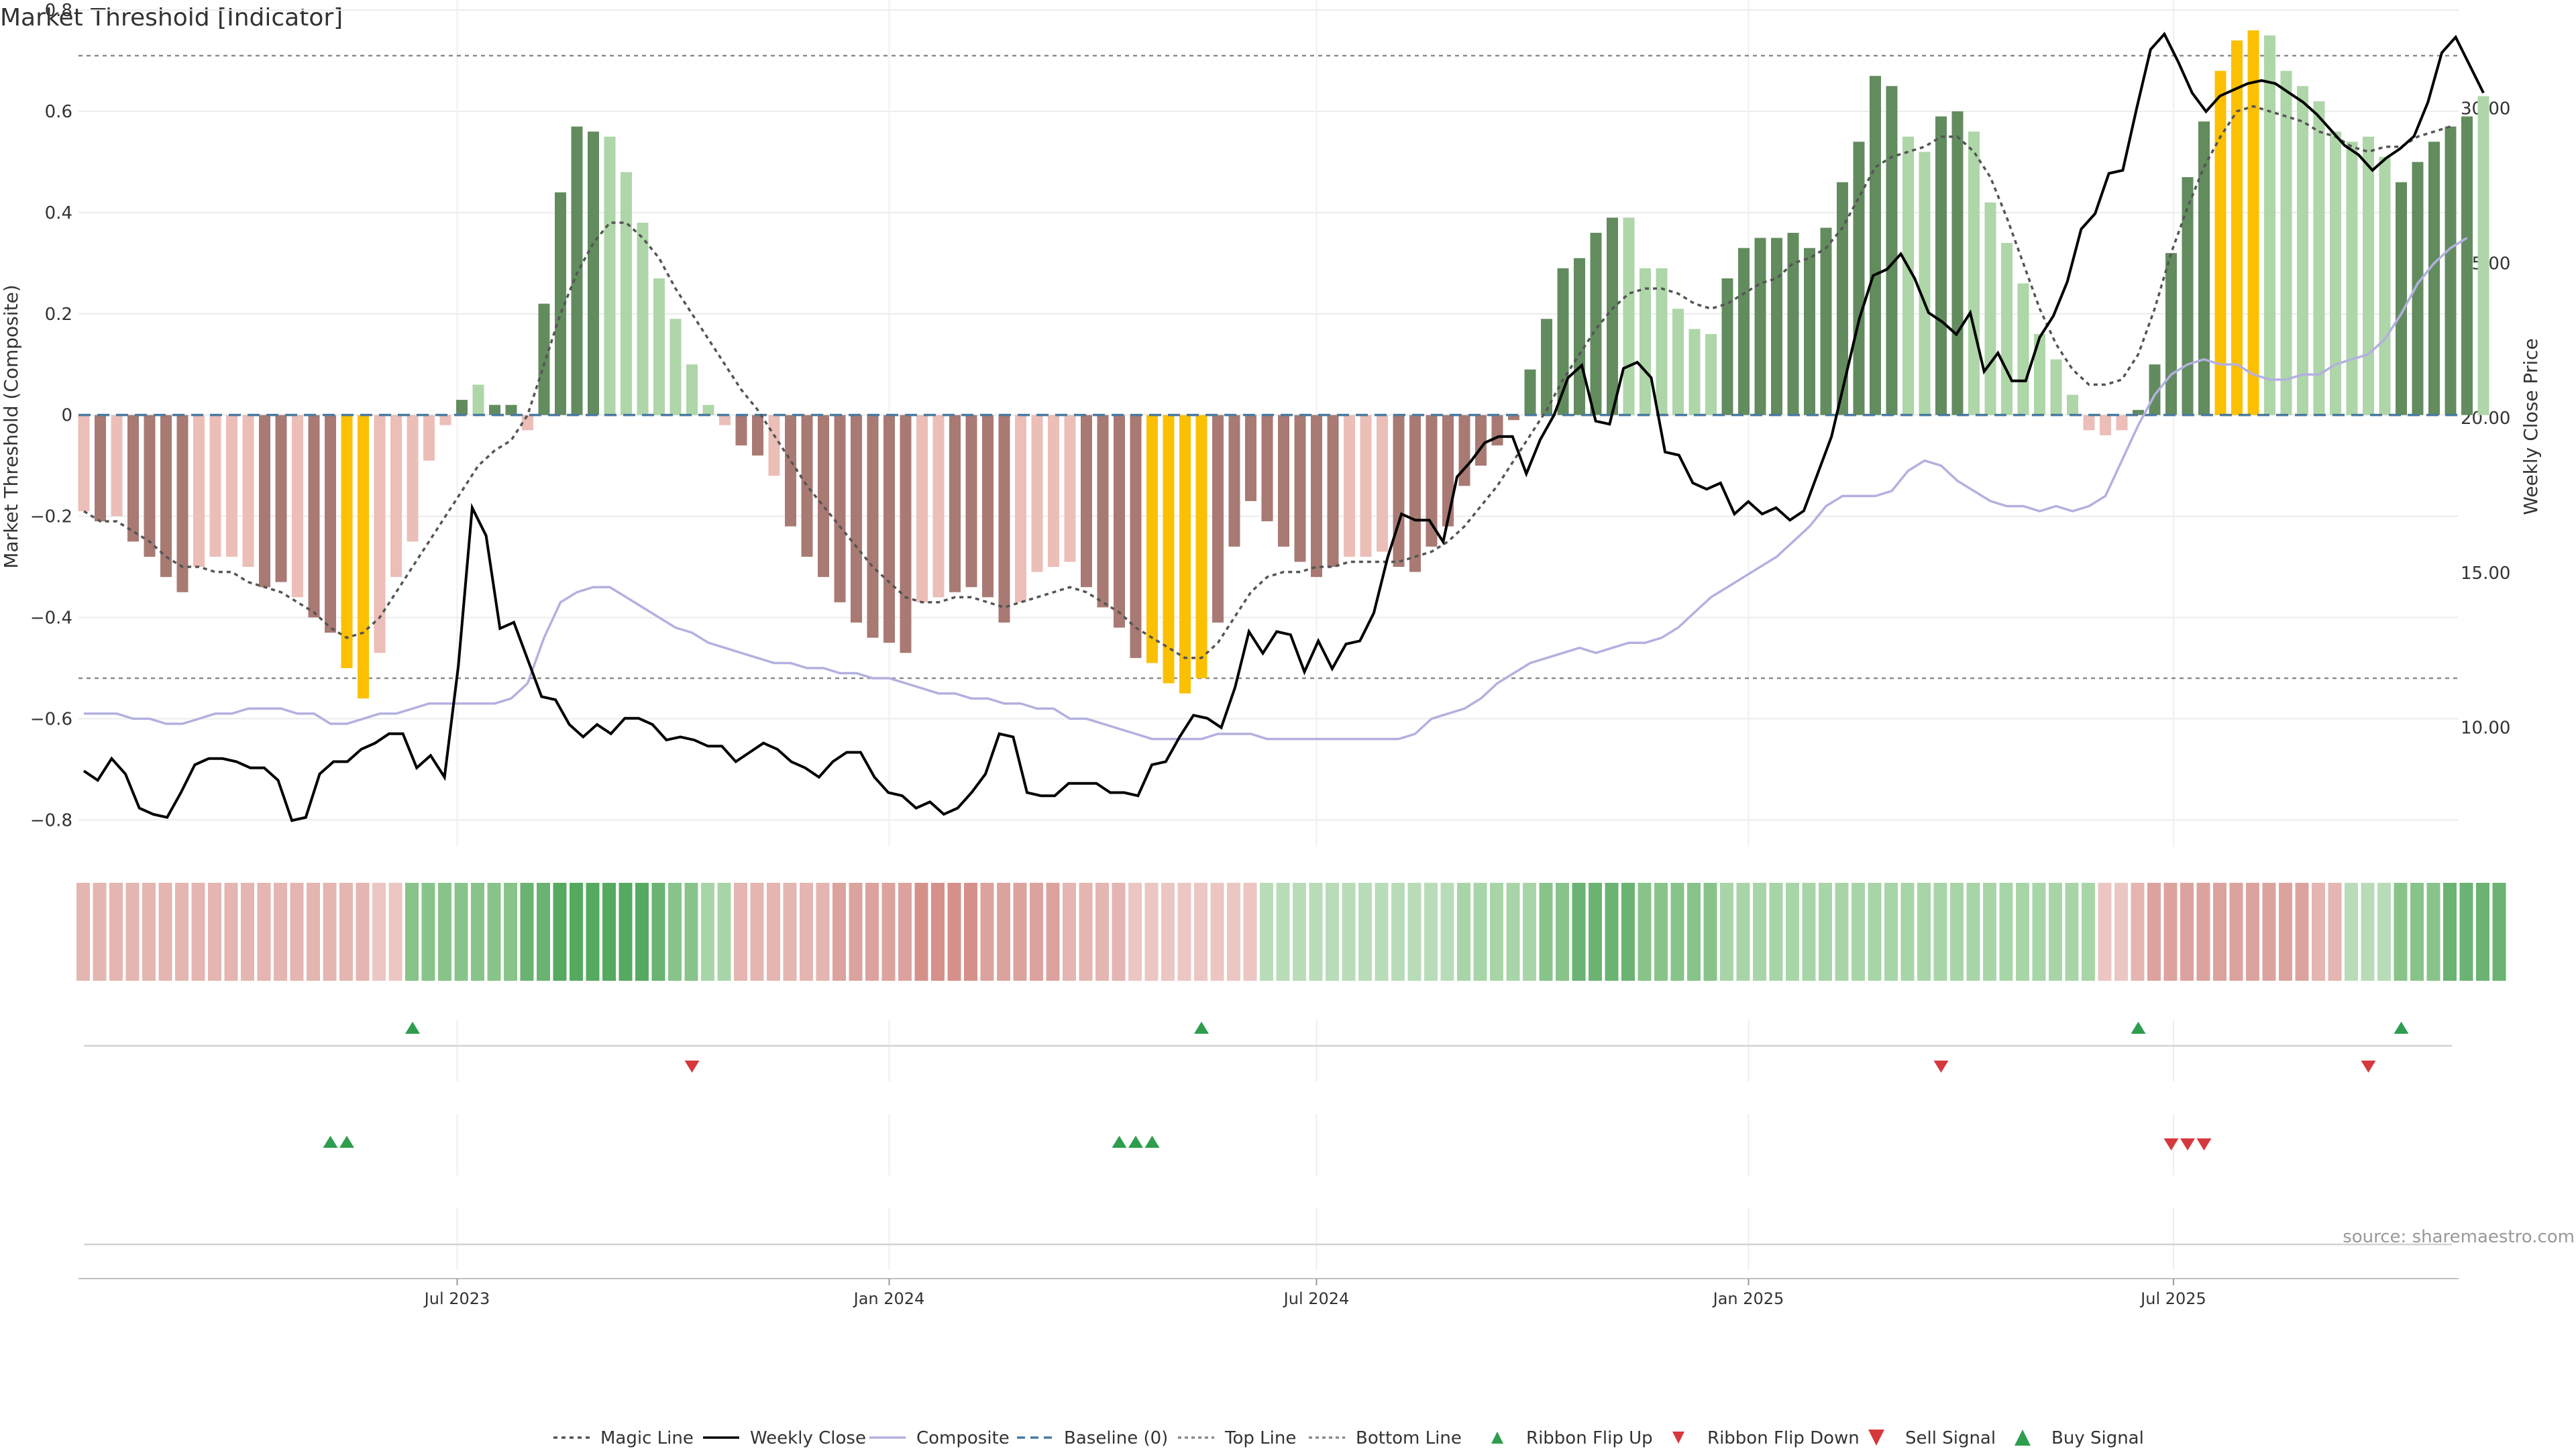 The image size is (2576, 1449). I want to click on ribbon-flip-down-markers, so click(1530, 1067).